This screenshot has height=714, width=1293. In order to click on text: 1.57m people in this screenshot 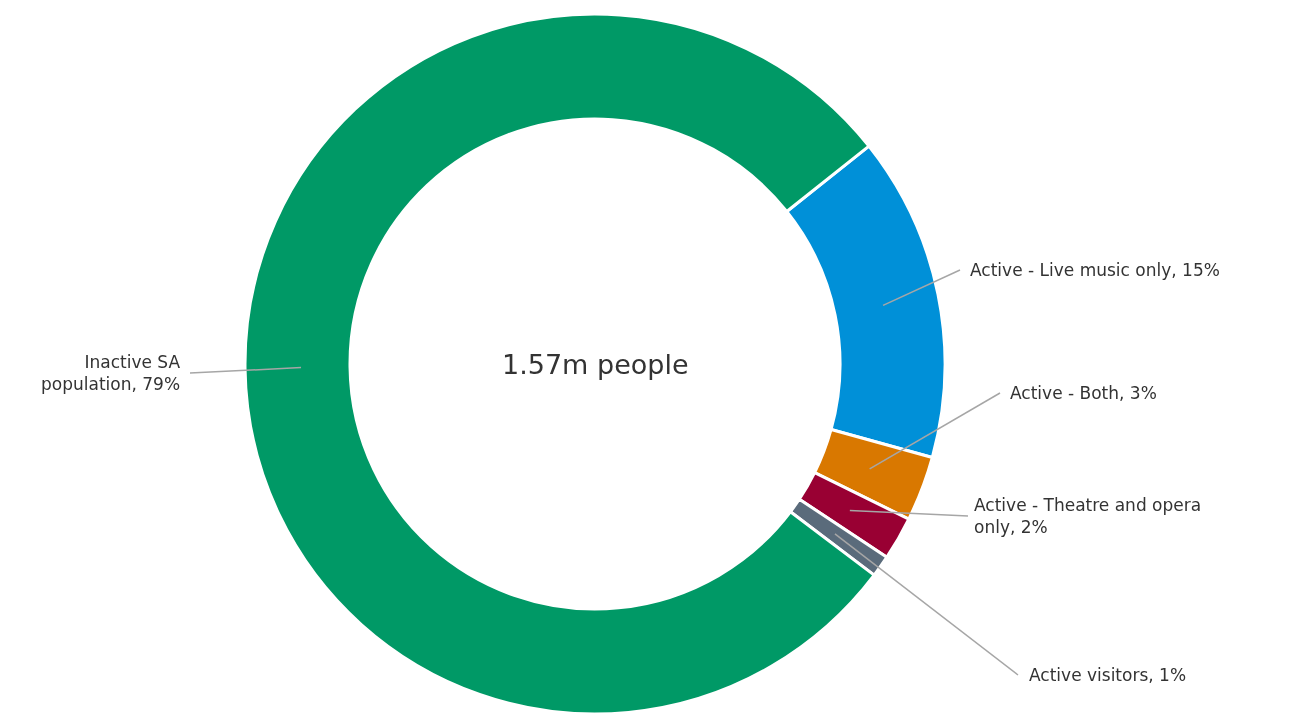, I will do `click(595, 364)`.